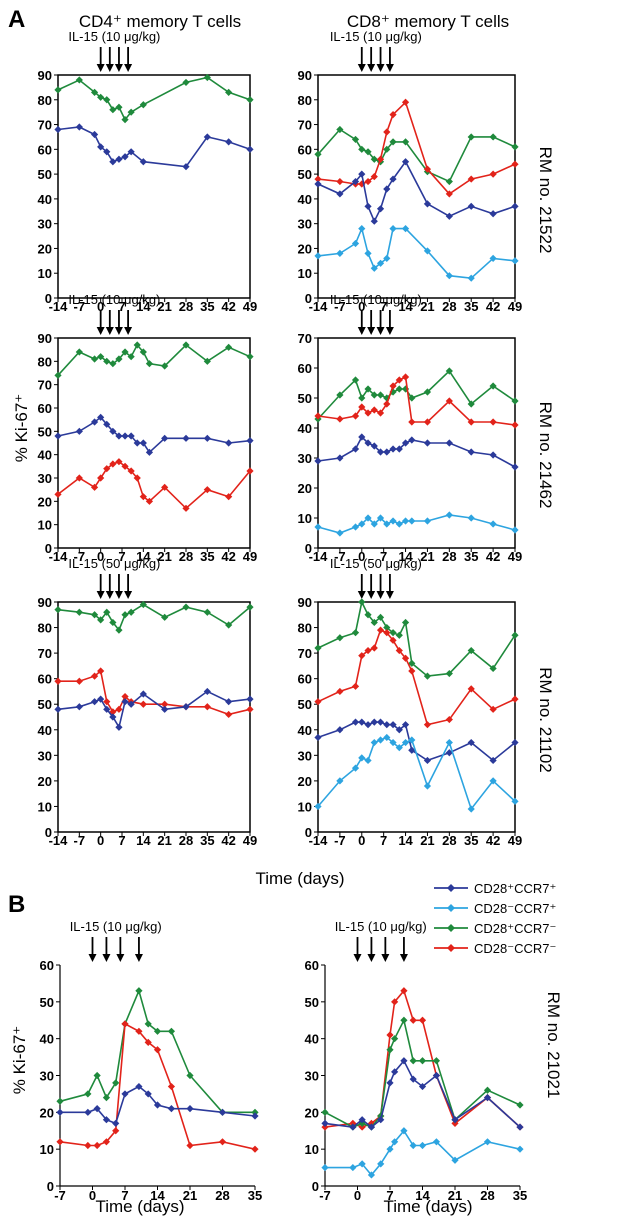  Describe the element at coordinates (80, 306) in the screenshot. I see `x-tick-label: -7` at that location.